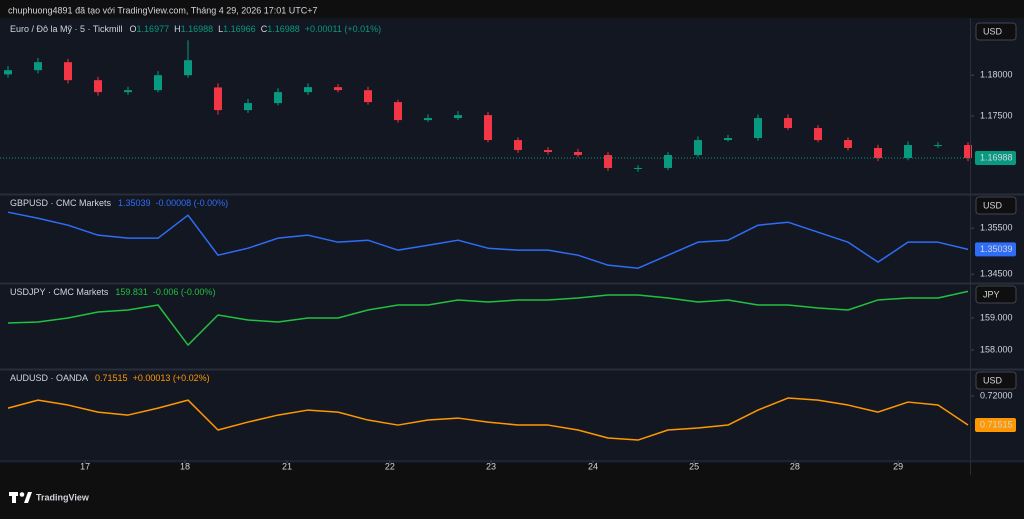  Describe the element at coordinates (59, 292) in the screenshot. I see `legend-title: USDJPY · CMC Markets` at that location.